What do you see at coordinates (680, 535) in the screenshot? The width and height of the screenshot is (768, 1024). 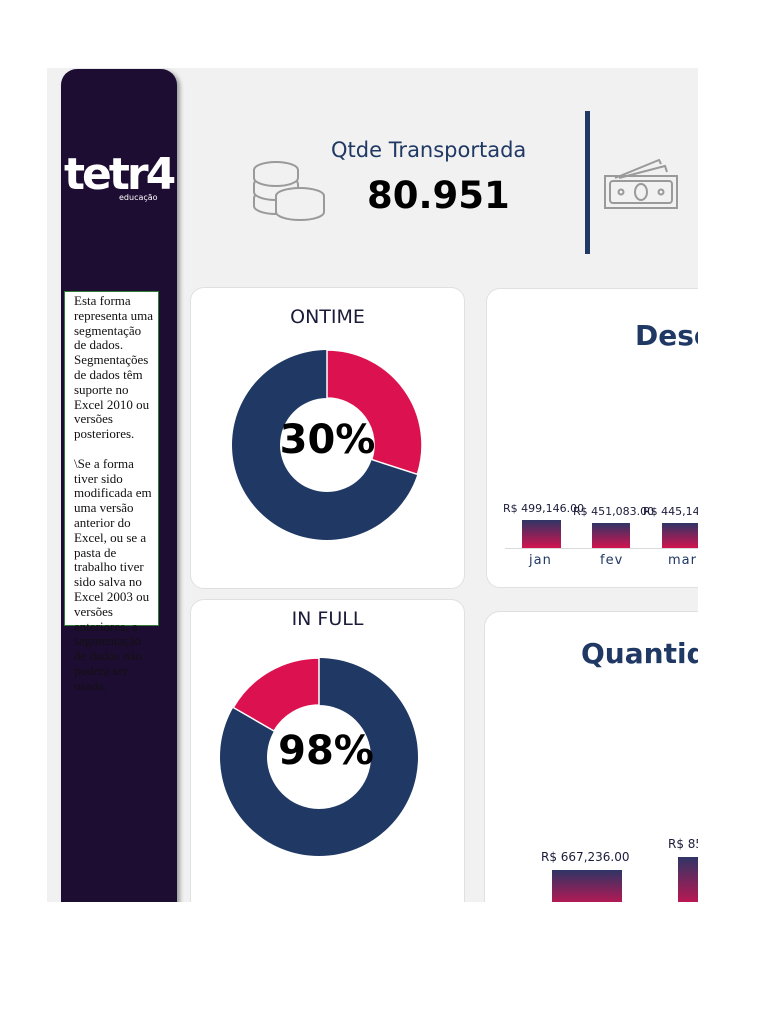 I see `bar-mar` at bounding box center [680, 535].